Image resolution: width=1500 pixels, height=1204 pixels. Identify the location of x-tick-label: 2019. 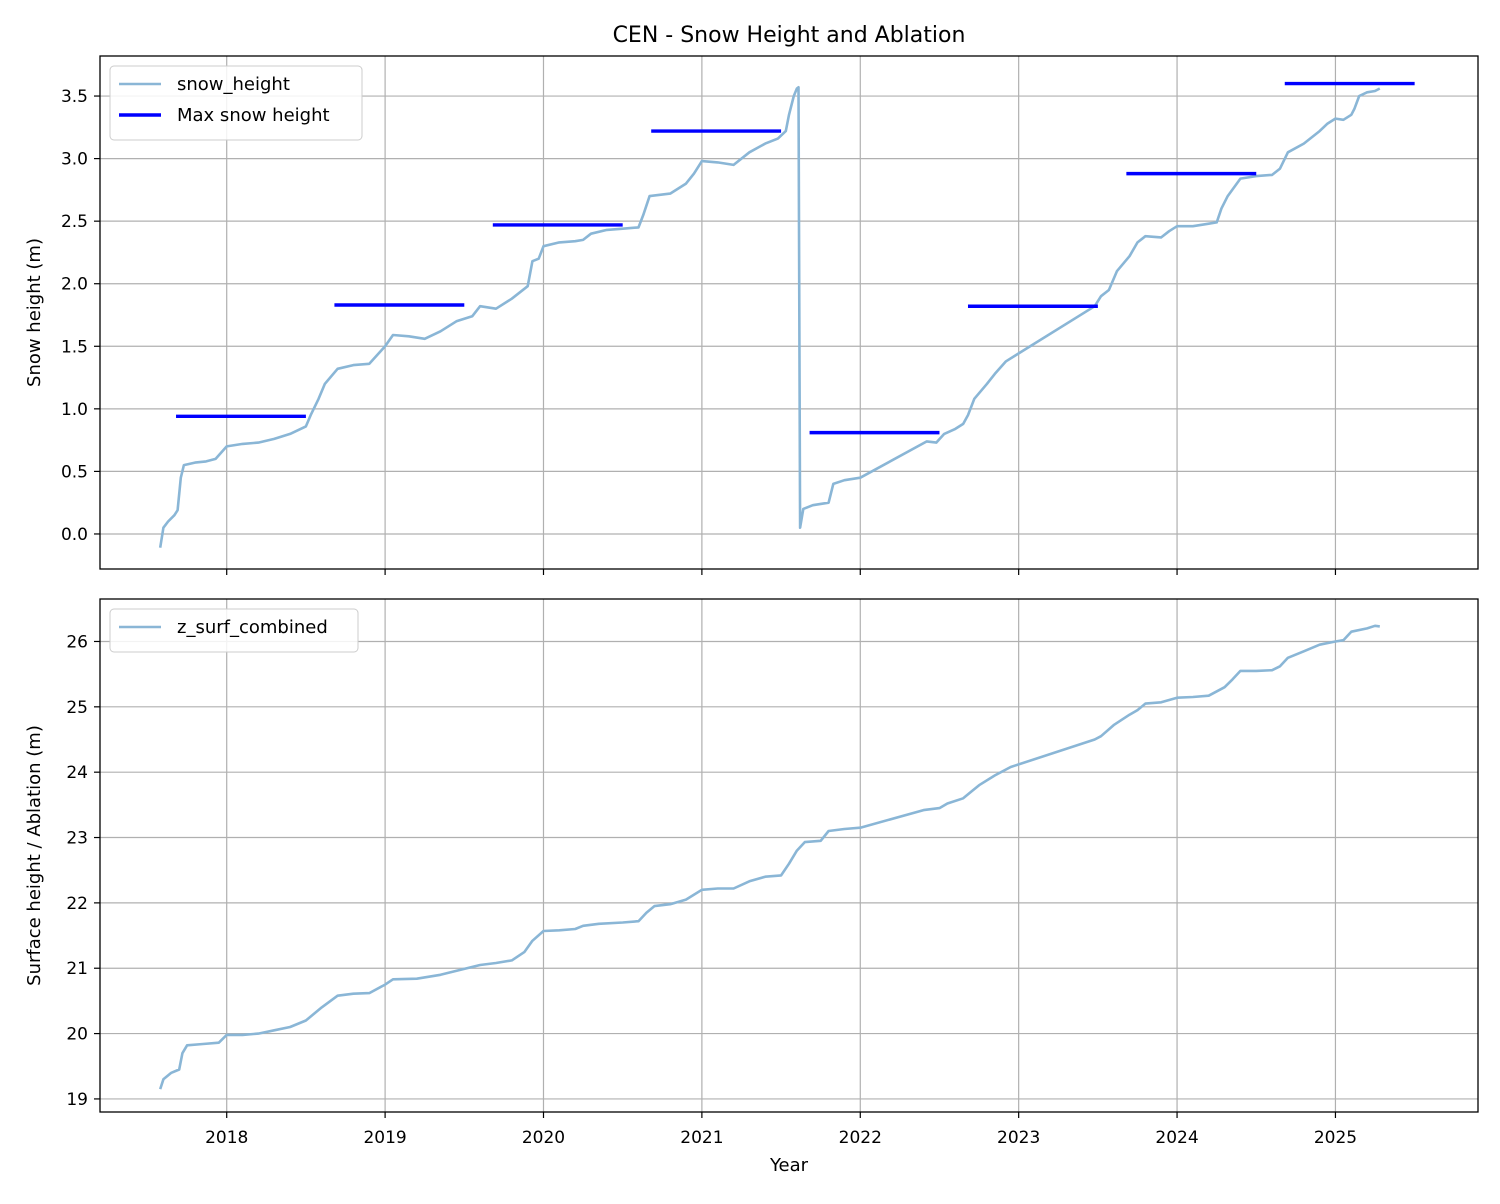
(384, 1138).